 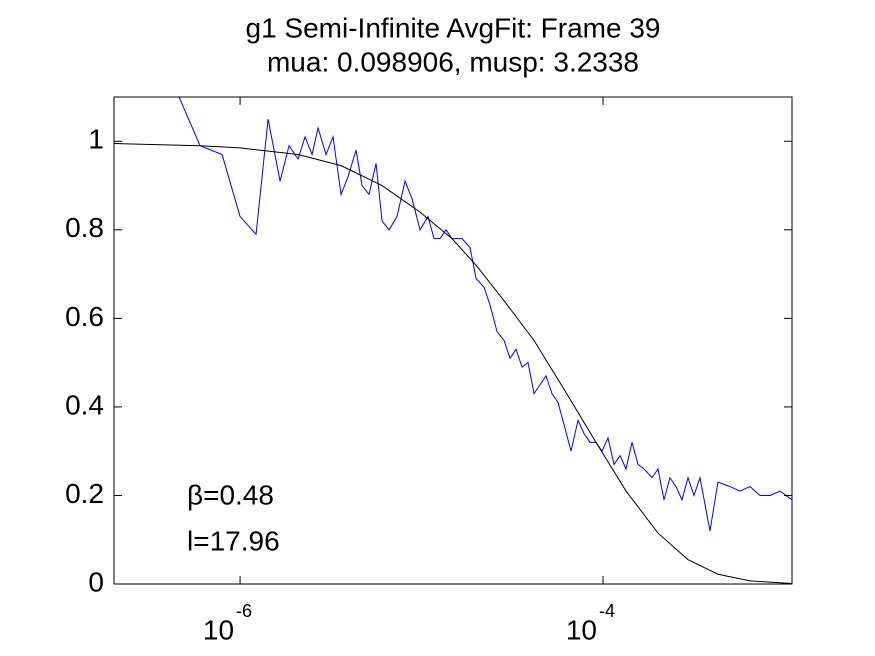 What do you see at coordinates (84, 493) in the screenshot?
I see `y-tick-label: 0.2` at bounding box center [84, 493].